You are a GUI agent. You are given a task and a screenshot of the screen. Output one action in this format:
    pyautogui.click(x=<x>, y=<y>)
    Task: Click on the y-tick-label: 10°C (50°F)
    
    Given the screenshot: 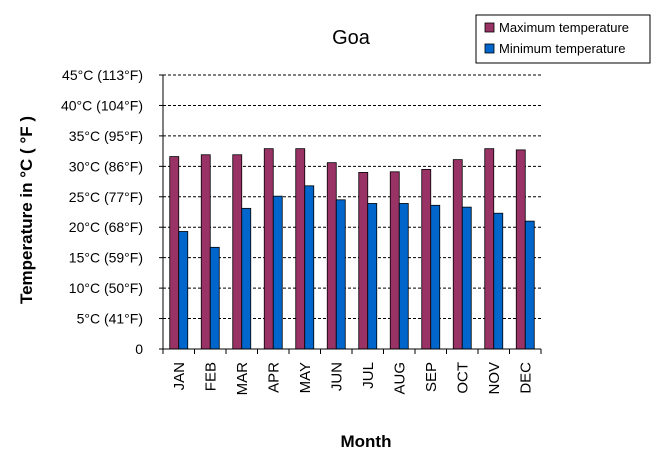 What is the action you would take?
    pyautogui.click(x=106, y=288)
    